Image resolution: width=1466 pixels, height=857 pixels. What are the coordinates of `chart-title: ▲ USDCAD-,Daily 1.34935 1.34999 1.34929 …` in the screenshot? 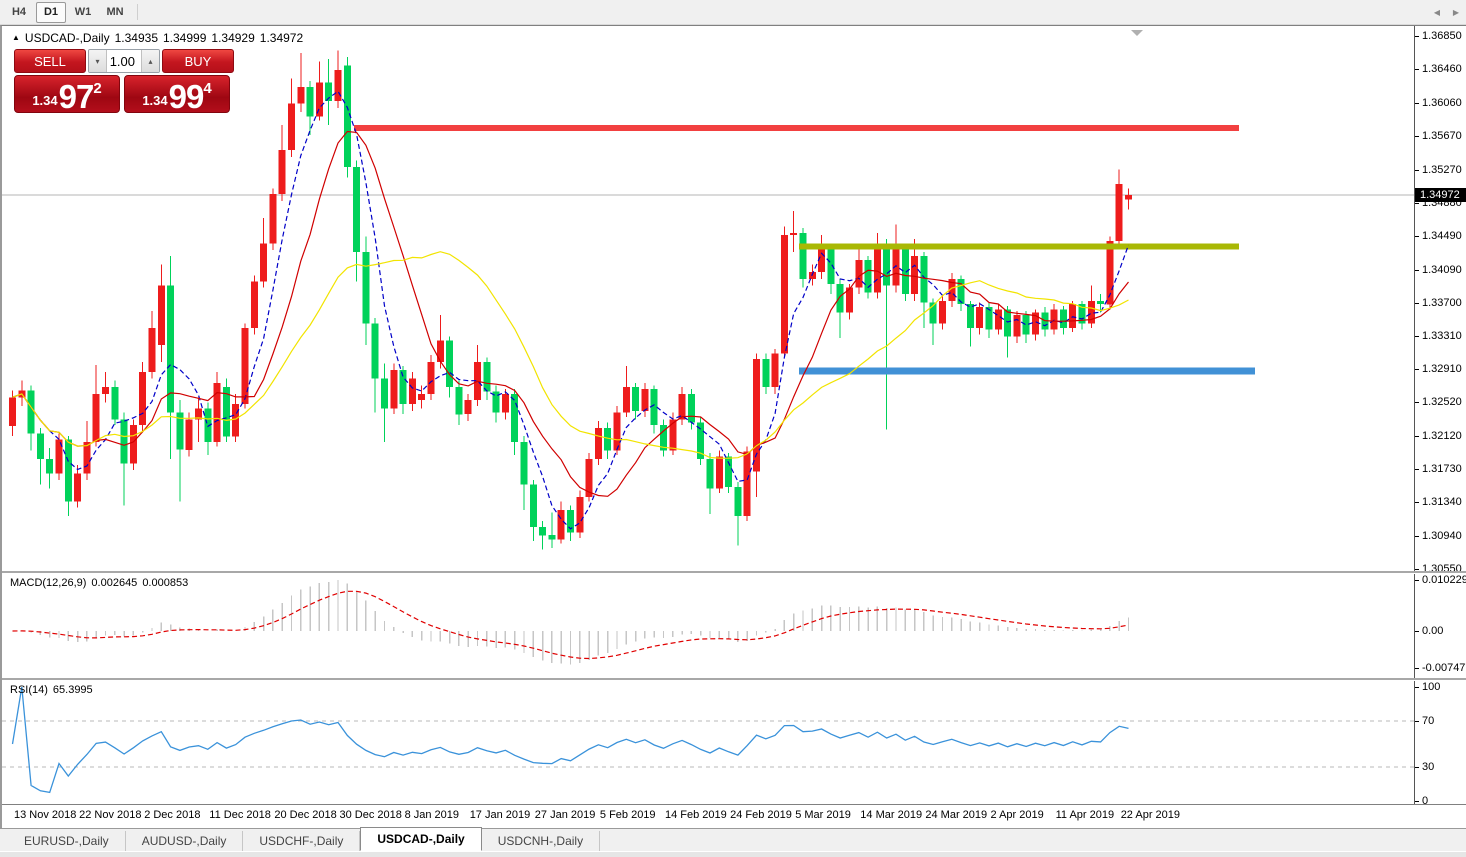 It's located at (157, 38).